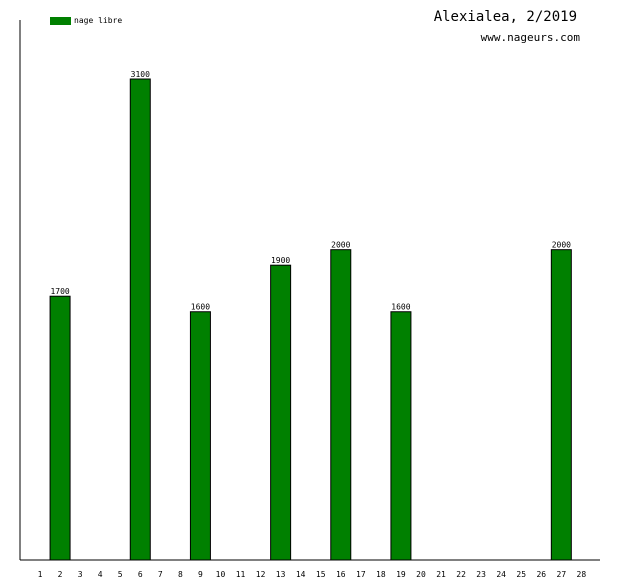 The image size is (620, 580). Describe the element at coordinates (40, 574) in the screenshot. I see `x-tick-label: 1` at that location.